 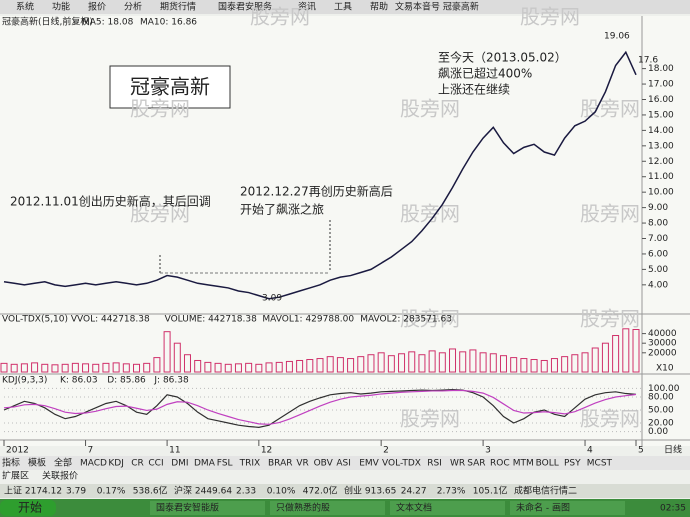 I want to click on indicator-tab: PSY, so click(x=572, y=464).